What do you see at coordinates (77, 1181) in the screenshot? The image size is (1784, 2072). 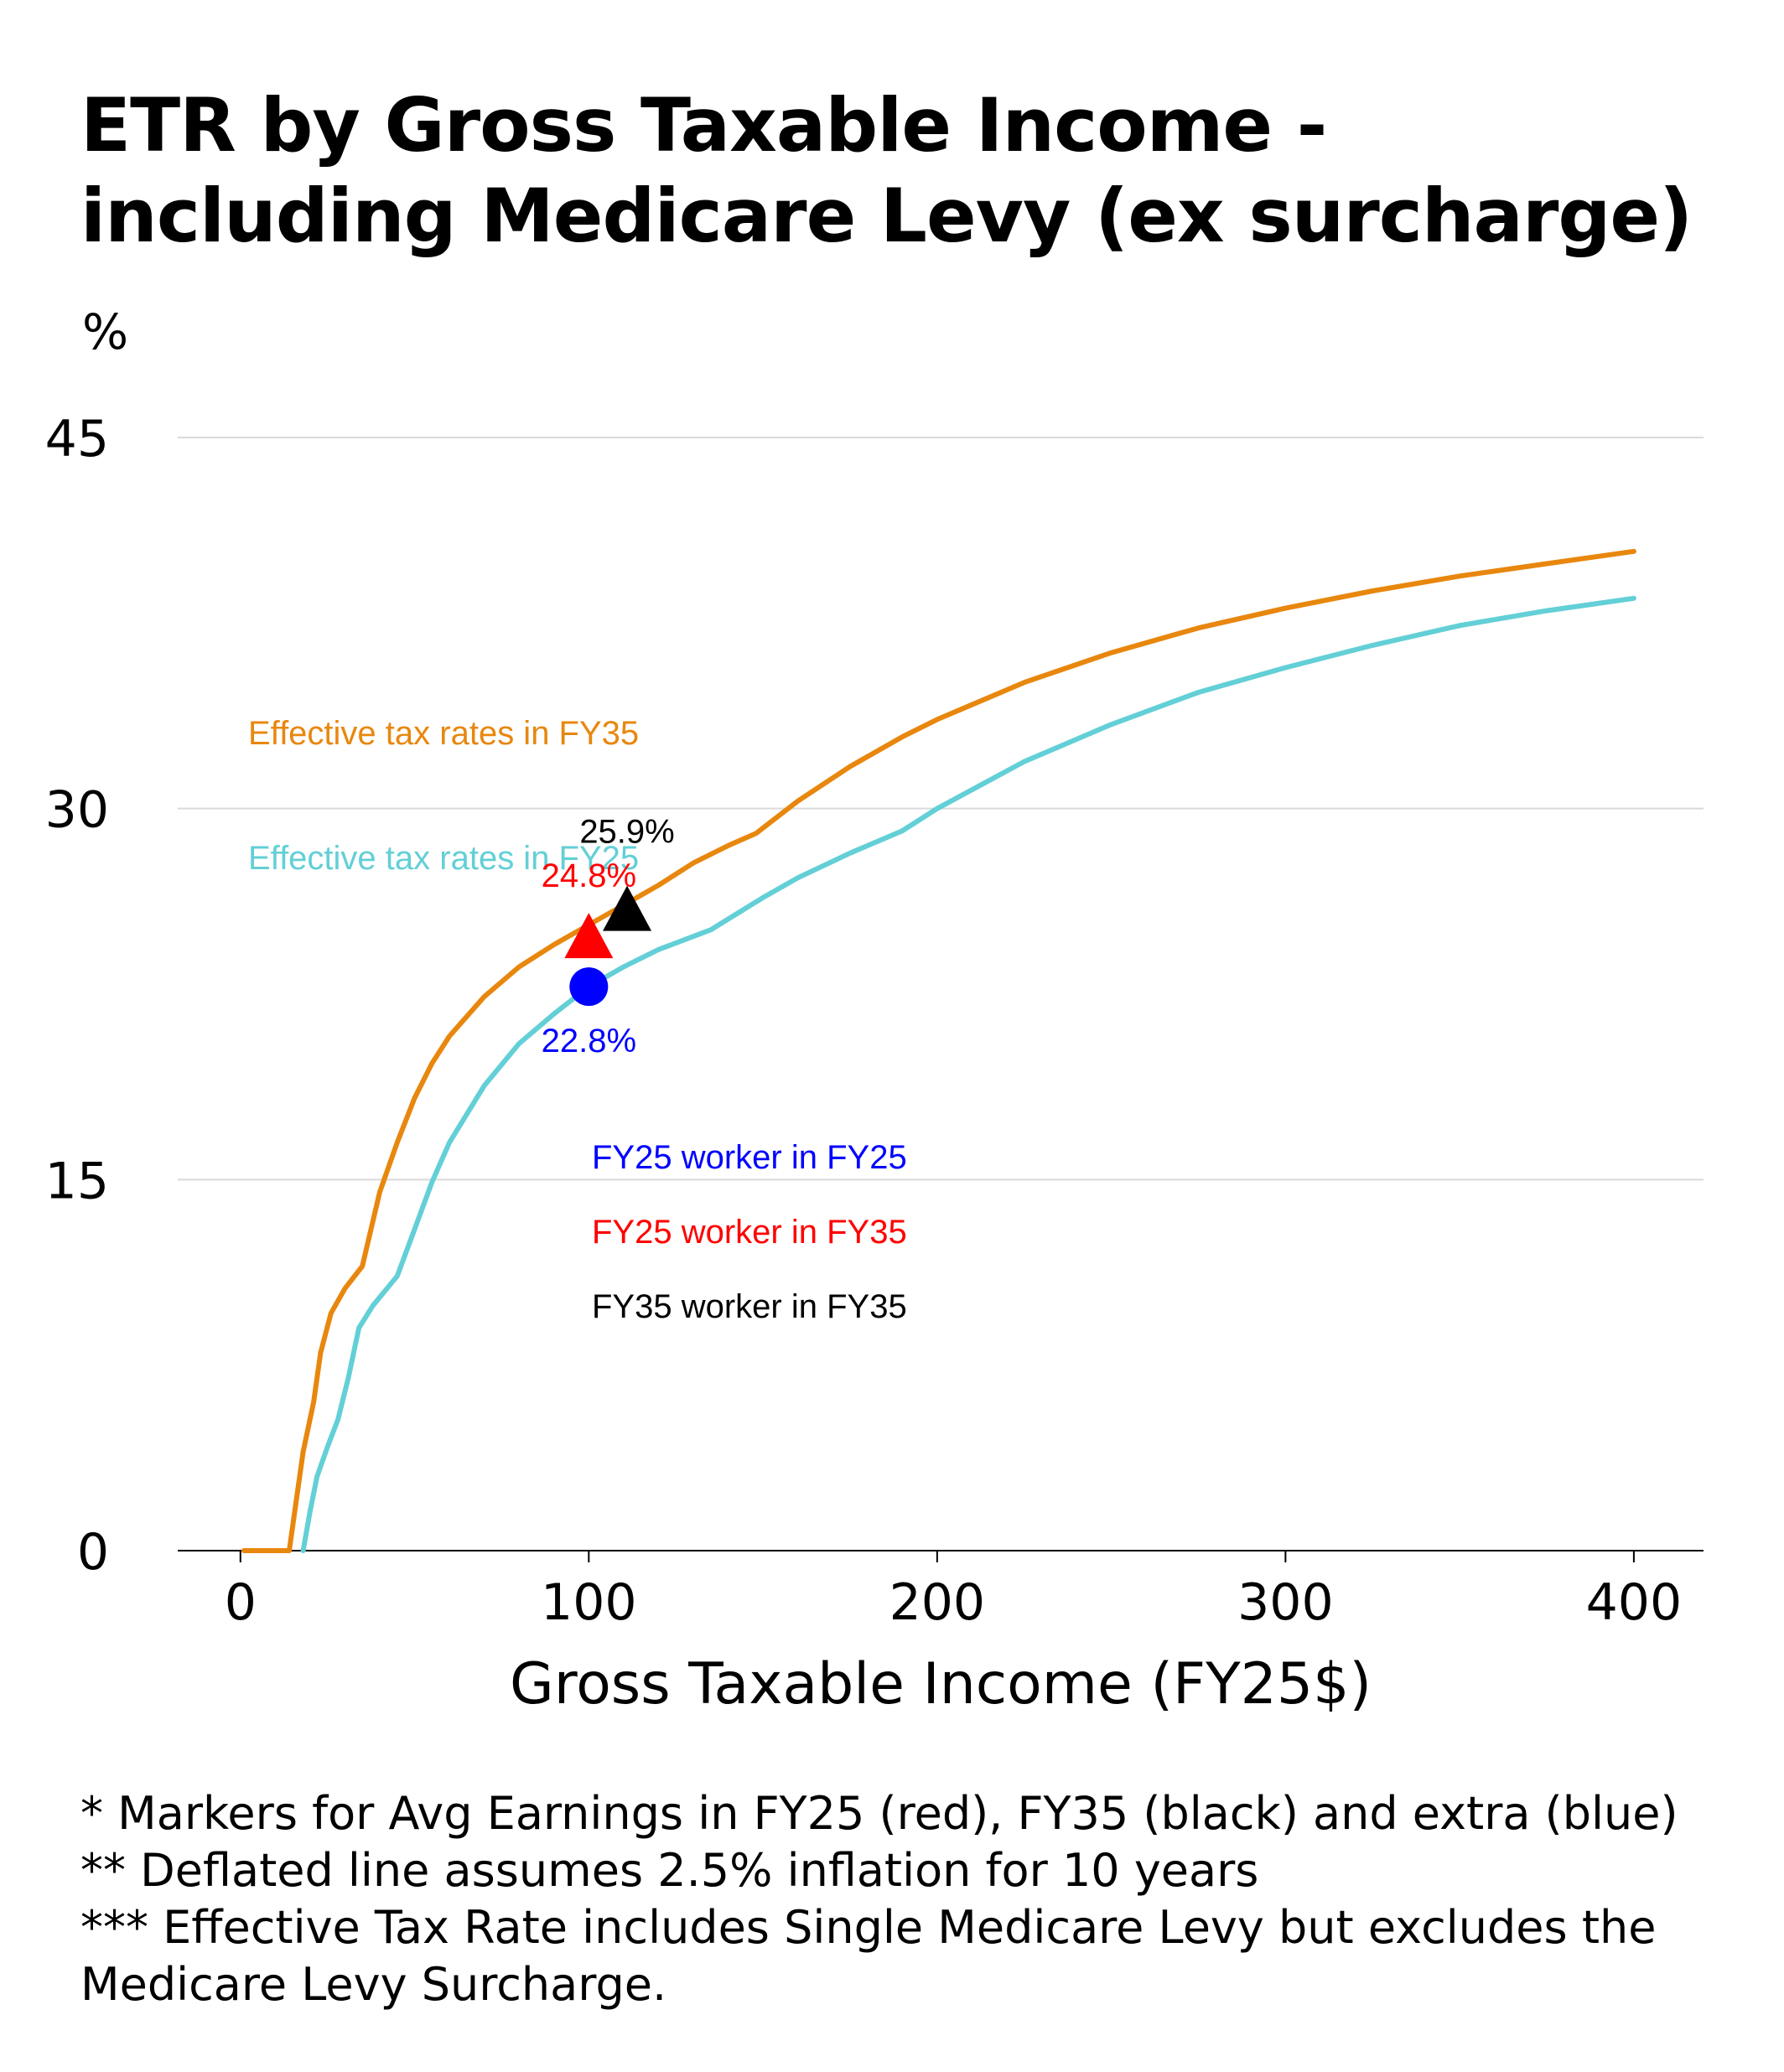 I see `y-tick-label: 15` at bounding box center [77, 1181].